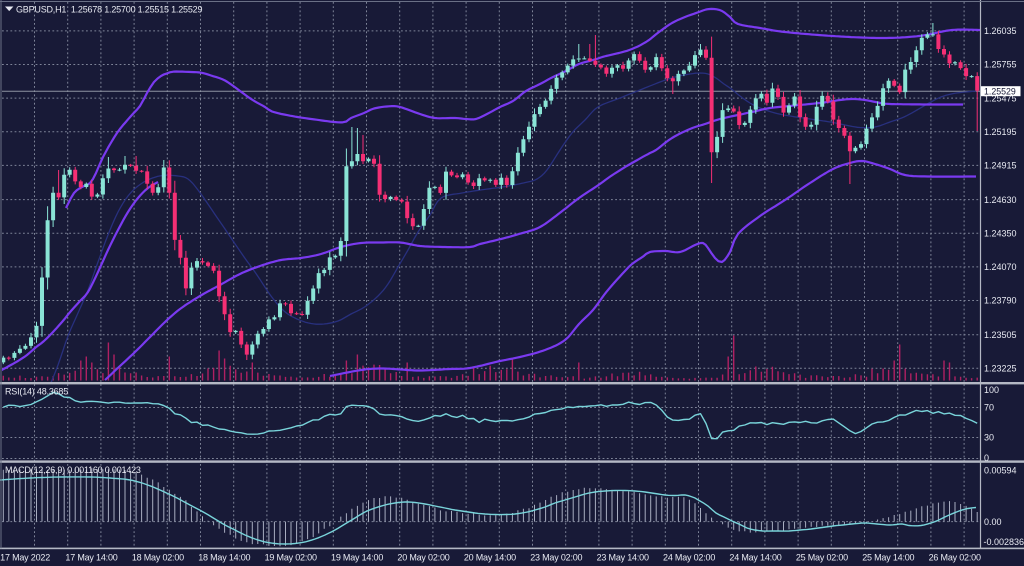 The image size is (1024, 566). I want to click on svg-text: 23 May 02:00, so click(556, 558).